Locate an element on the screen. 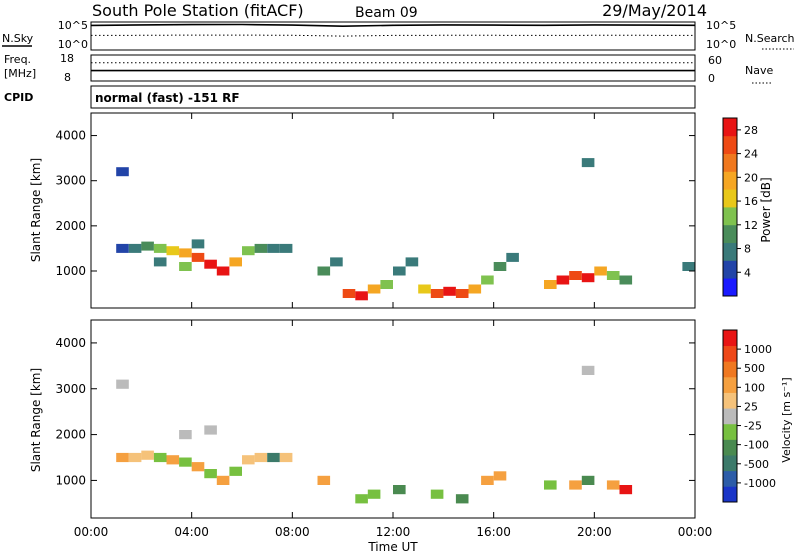  colorbar-tick-label: 16 is located at coordinates (751, 201).